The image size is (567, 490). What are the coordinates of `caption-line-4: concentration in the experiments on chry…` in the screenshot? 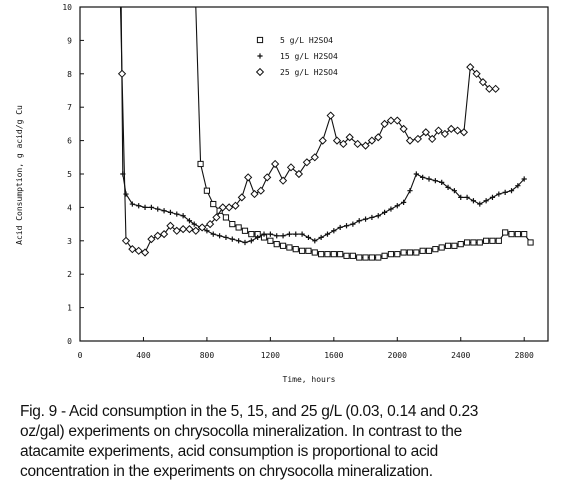 It's located at (226, 471).